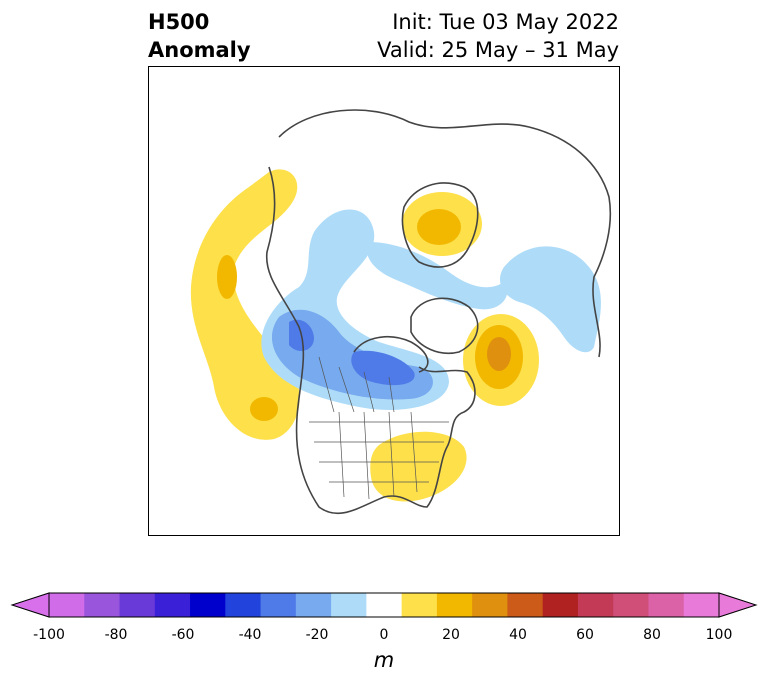 This screenshot has height=686, width=768. Describe the element at coordinates (245, 304) in the screenshot. I see `anomaly-alaska-positive` at that location.